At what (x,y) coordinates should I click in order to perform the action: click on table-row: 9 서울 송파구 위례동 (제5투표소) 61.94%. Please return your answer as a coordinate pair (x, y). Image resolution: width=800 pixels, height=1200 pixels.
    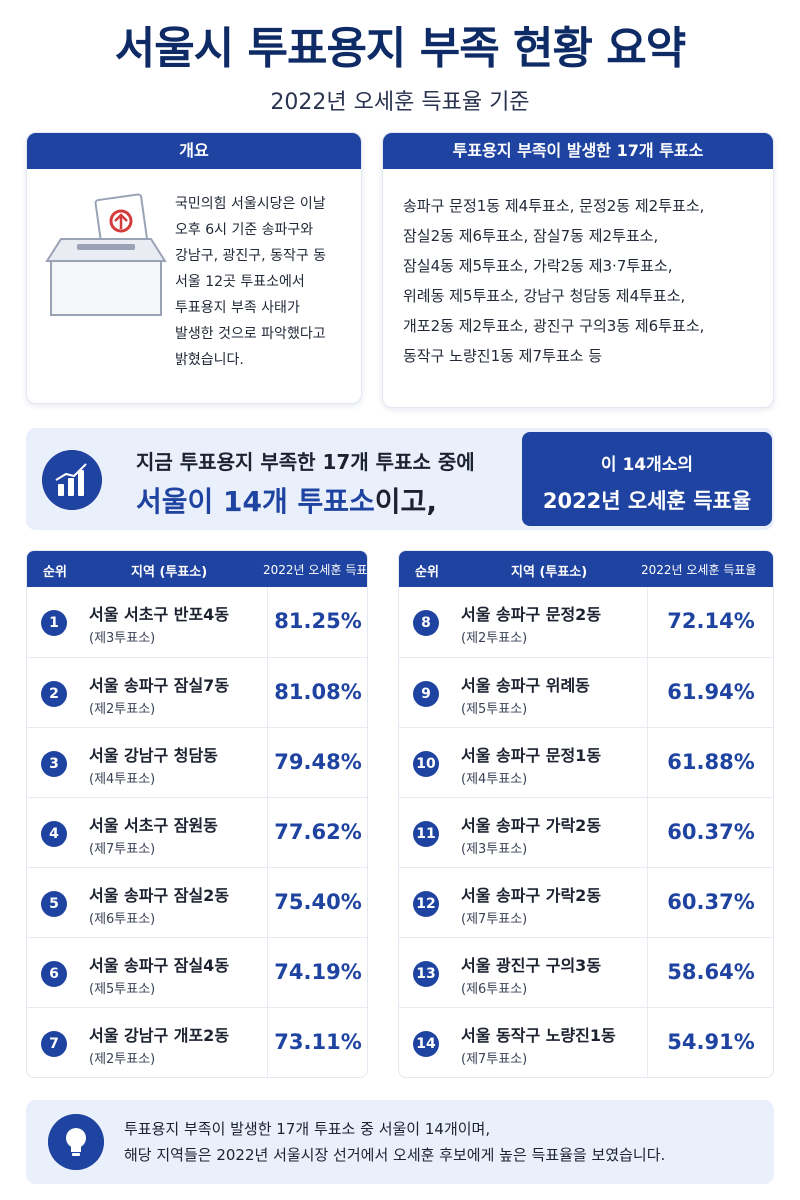
    Looking at the image, I should click on (586, 692).